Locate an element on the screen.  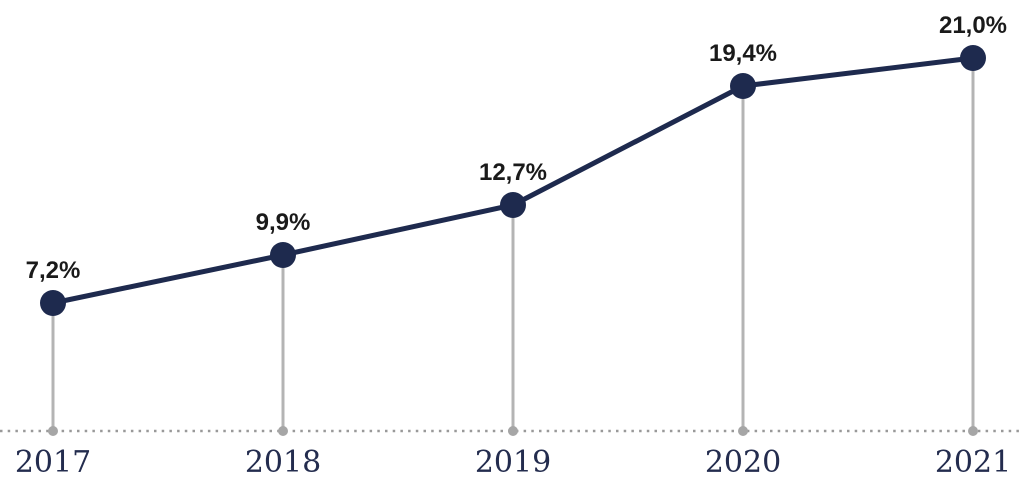
data-point-label: 21,0% is located at coordinates (973, 25).